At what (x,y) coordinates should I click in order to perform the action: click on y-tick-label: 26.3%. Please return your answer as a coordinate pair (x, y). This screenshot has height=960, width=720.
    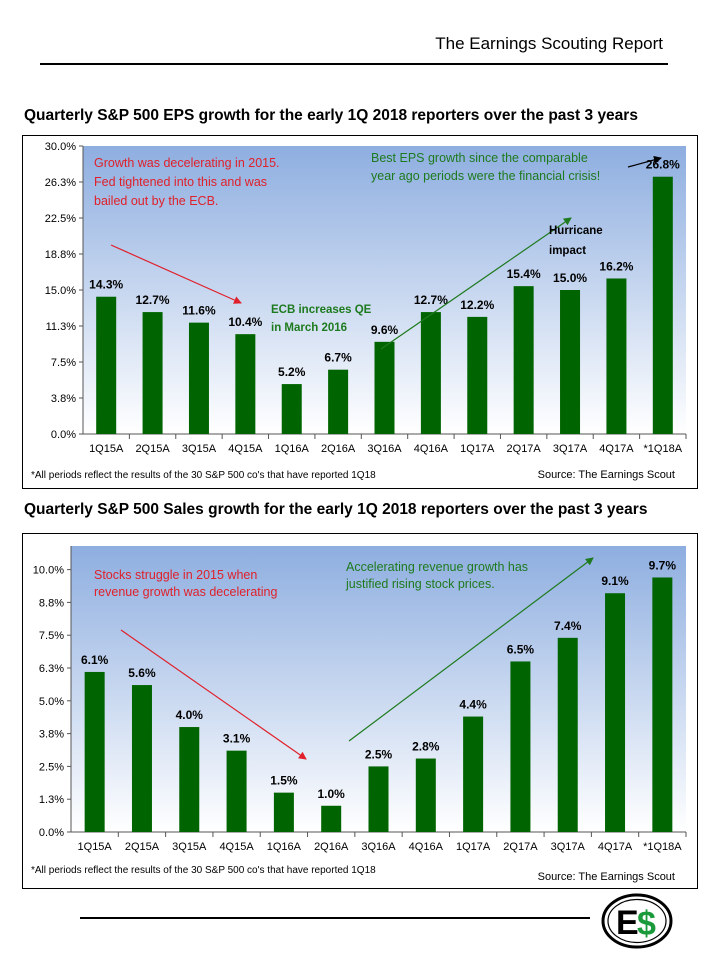
    Looking at the image, I should click on (60, 183).